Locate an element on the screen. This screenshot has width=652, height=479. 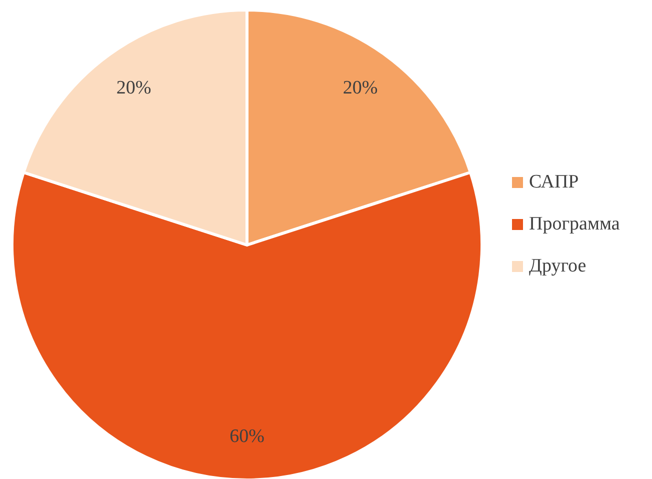
legend-label: Другое is located at coordinates (557, 265).